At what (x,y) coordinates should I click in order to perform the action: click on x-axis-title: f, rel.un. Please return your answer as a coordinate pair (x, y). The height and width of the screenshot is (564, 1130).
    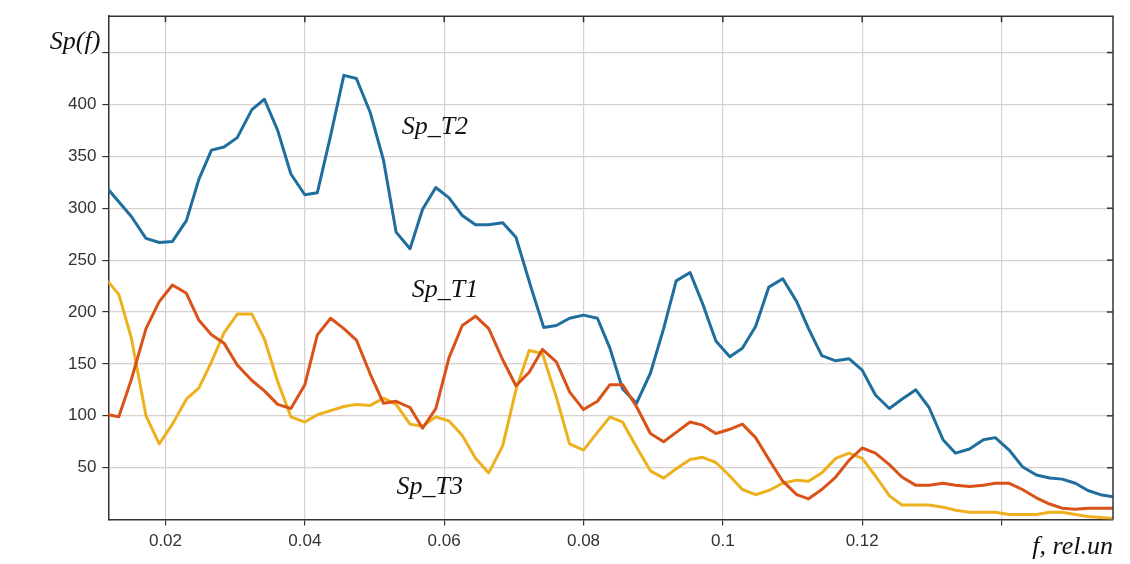
    Looking at the image, I should click on (1072, 546).